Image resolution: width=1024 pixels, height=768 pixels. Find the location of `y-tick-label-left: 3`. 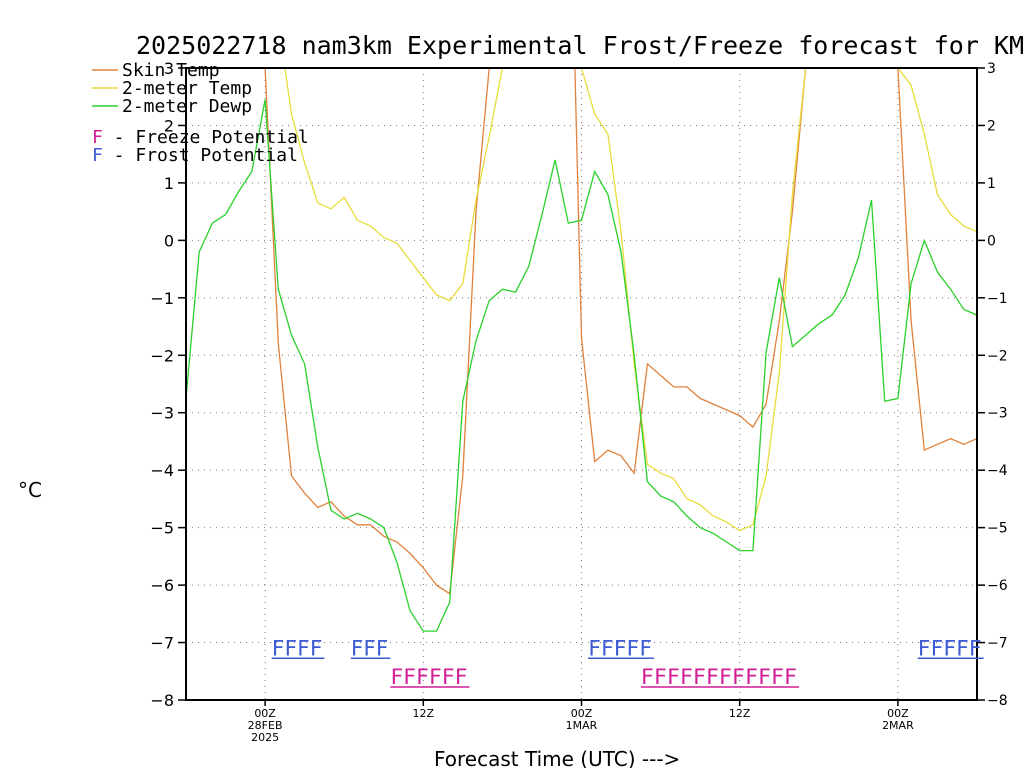

y-tick-label-left: 3 is located at coordinates (169, 68).